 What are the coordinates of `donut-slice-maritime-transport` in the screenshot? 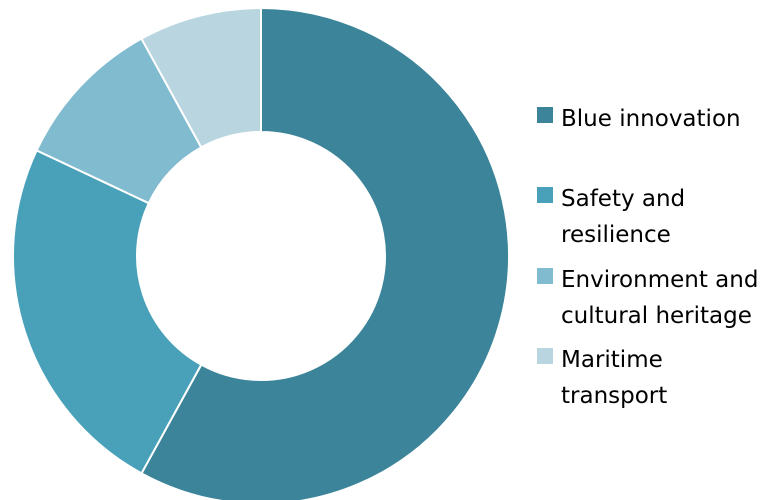 It's located at (201, 77).